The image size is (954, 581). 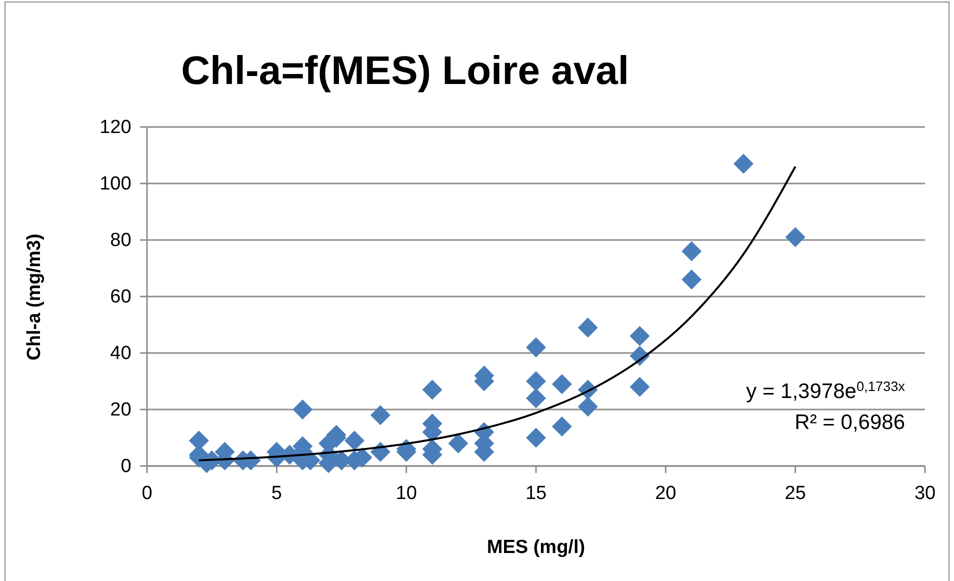 I want to click on x-axis-title: MES (mg/l), so click(x=536, y=547).